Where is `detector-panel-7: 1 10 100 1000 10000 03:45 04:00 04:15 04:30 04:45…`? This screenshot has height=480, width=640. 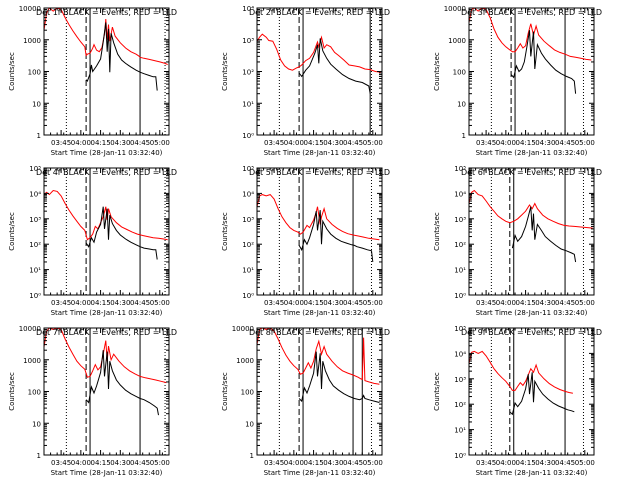
detector-panel-7: 1 10 100 1000 10000 03:45 04:00 04:15 04:30 04:45… is located at coordinates (92, 401).